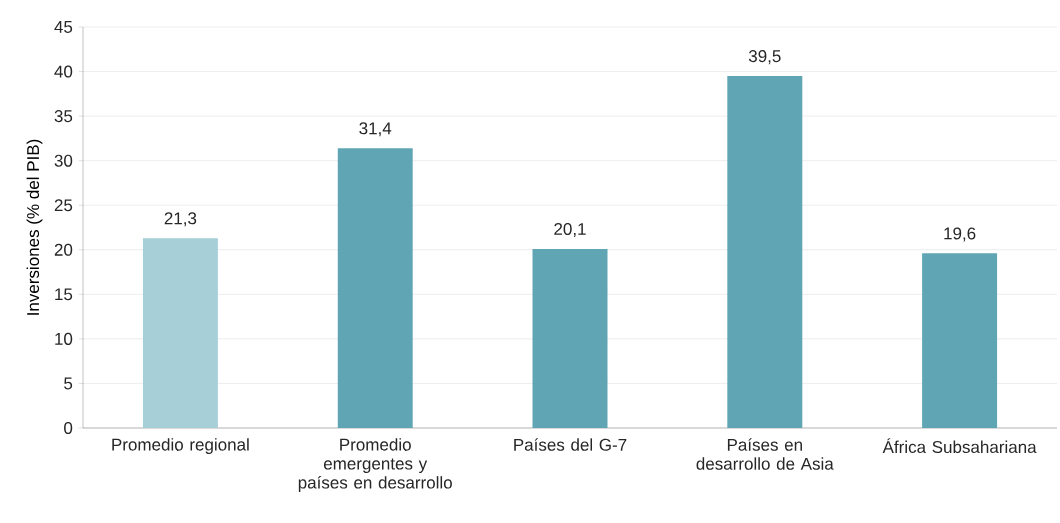 The image size is (1060, 523). I want to click on x-tick-label: Promedio regional, so click(180, 446).